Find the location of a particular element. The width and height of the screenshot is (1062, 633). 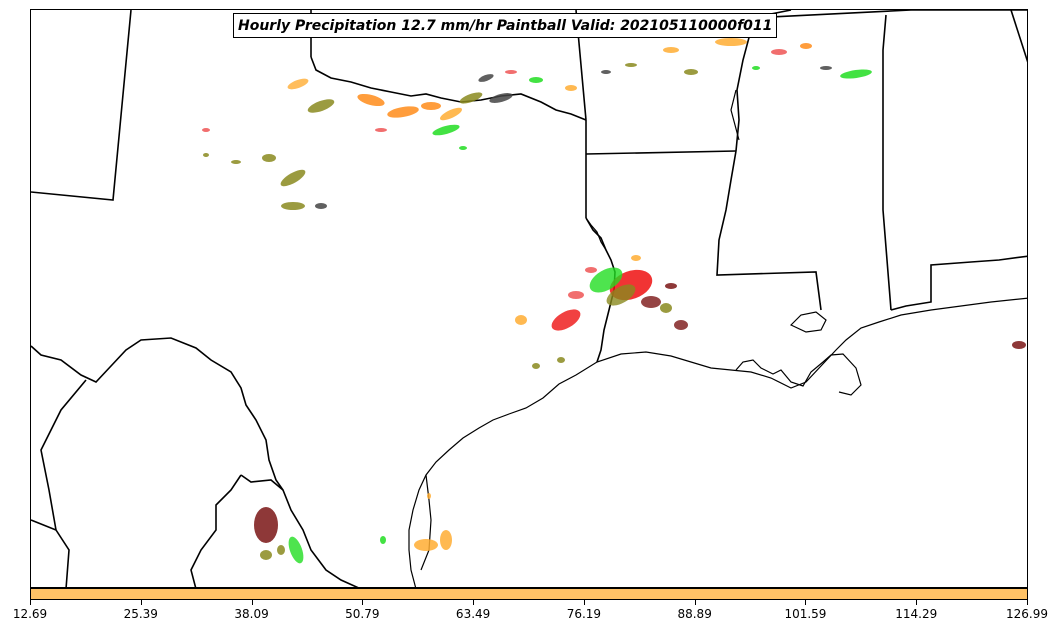

colorbar-tick-label: 50.79 is located at coordinates (362, 614).